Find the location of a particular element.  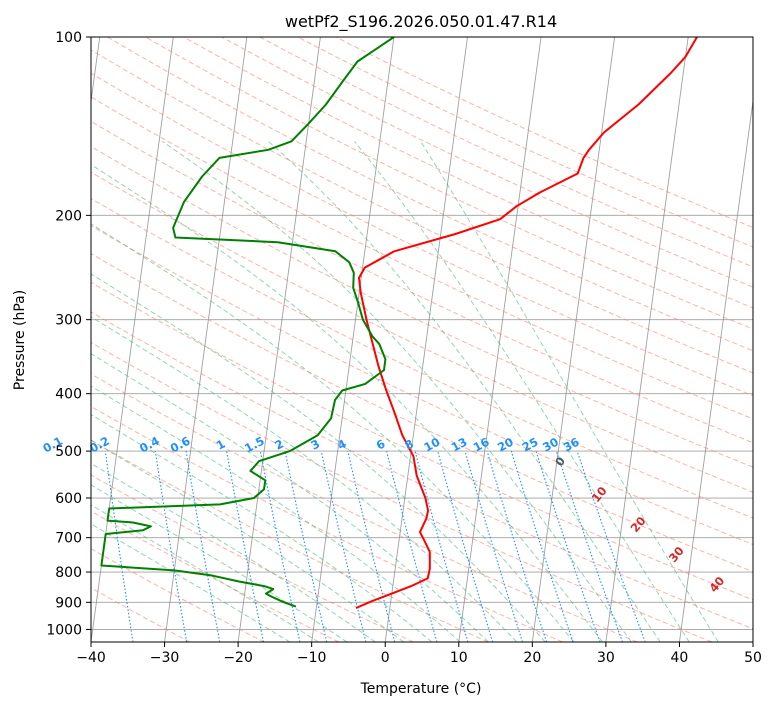

mixing-ratio-label: 20 is located at coordinates (505, 445).